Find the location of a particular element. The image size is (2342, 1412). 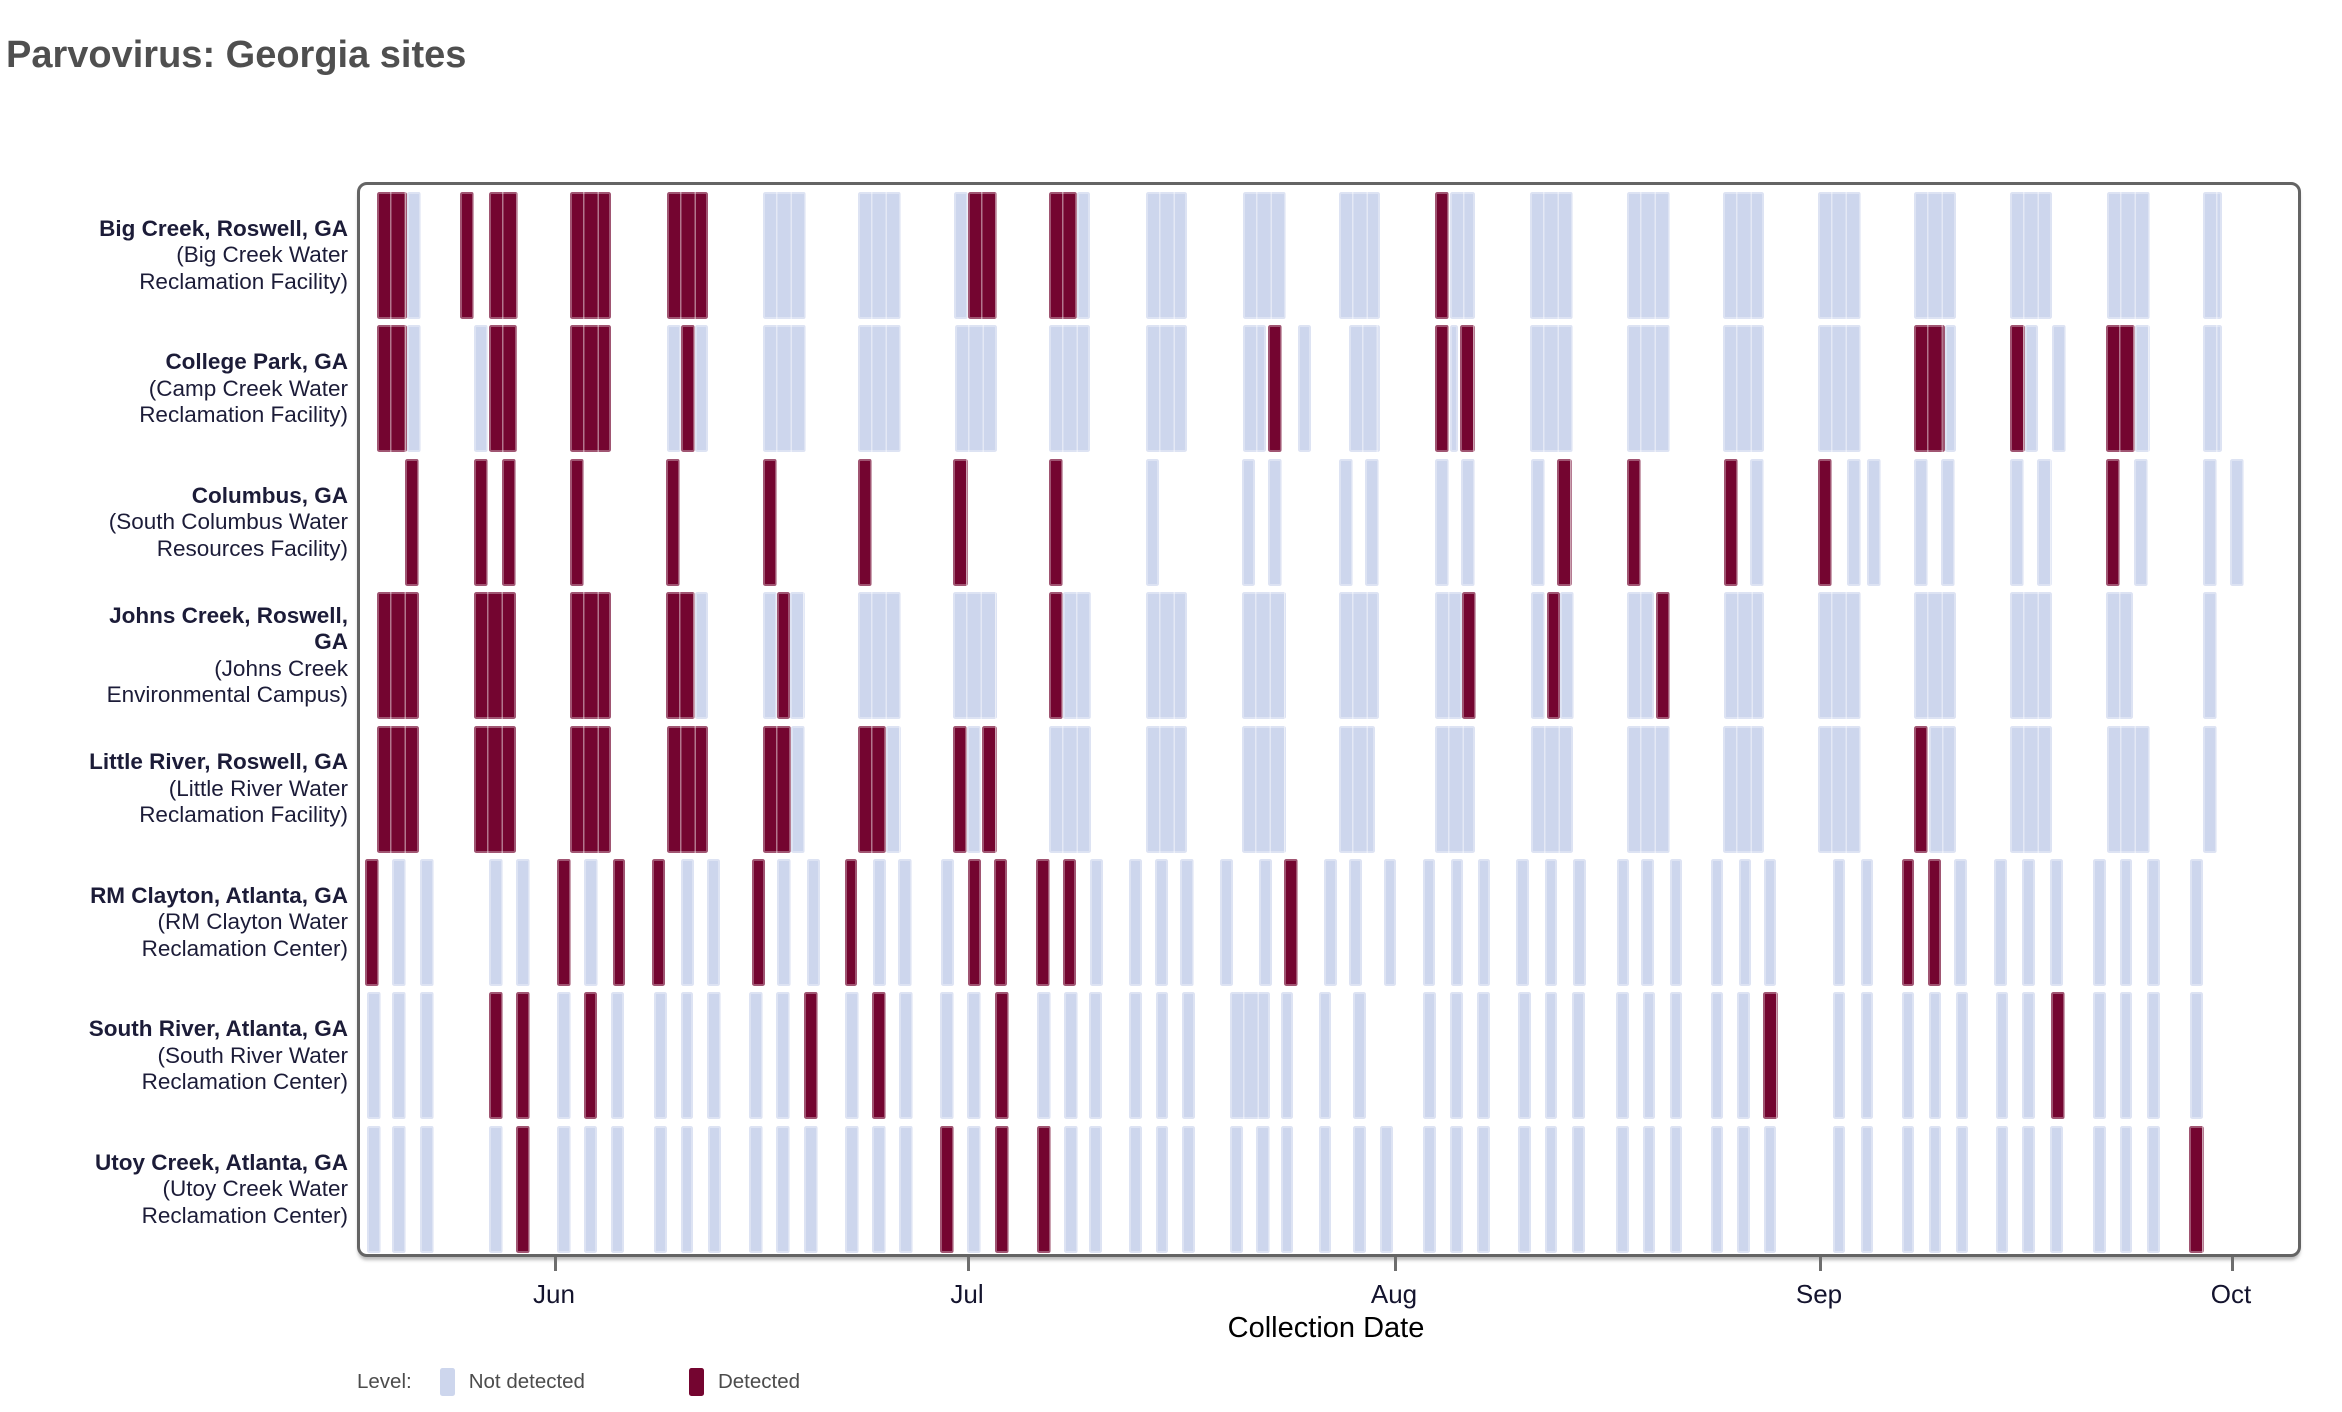

legend: Level: Not detected Detected is located at coordinates (578, 1382).